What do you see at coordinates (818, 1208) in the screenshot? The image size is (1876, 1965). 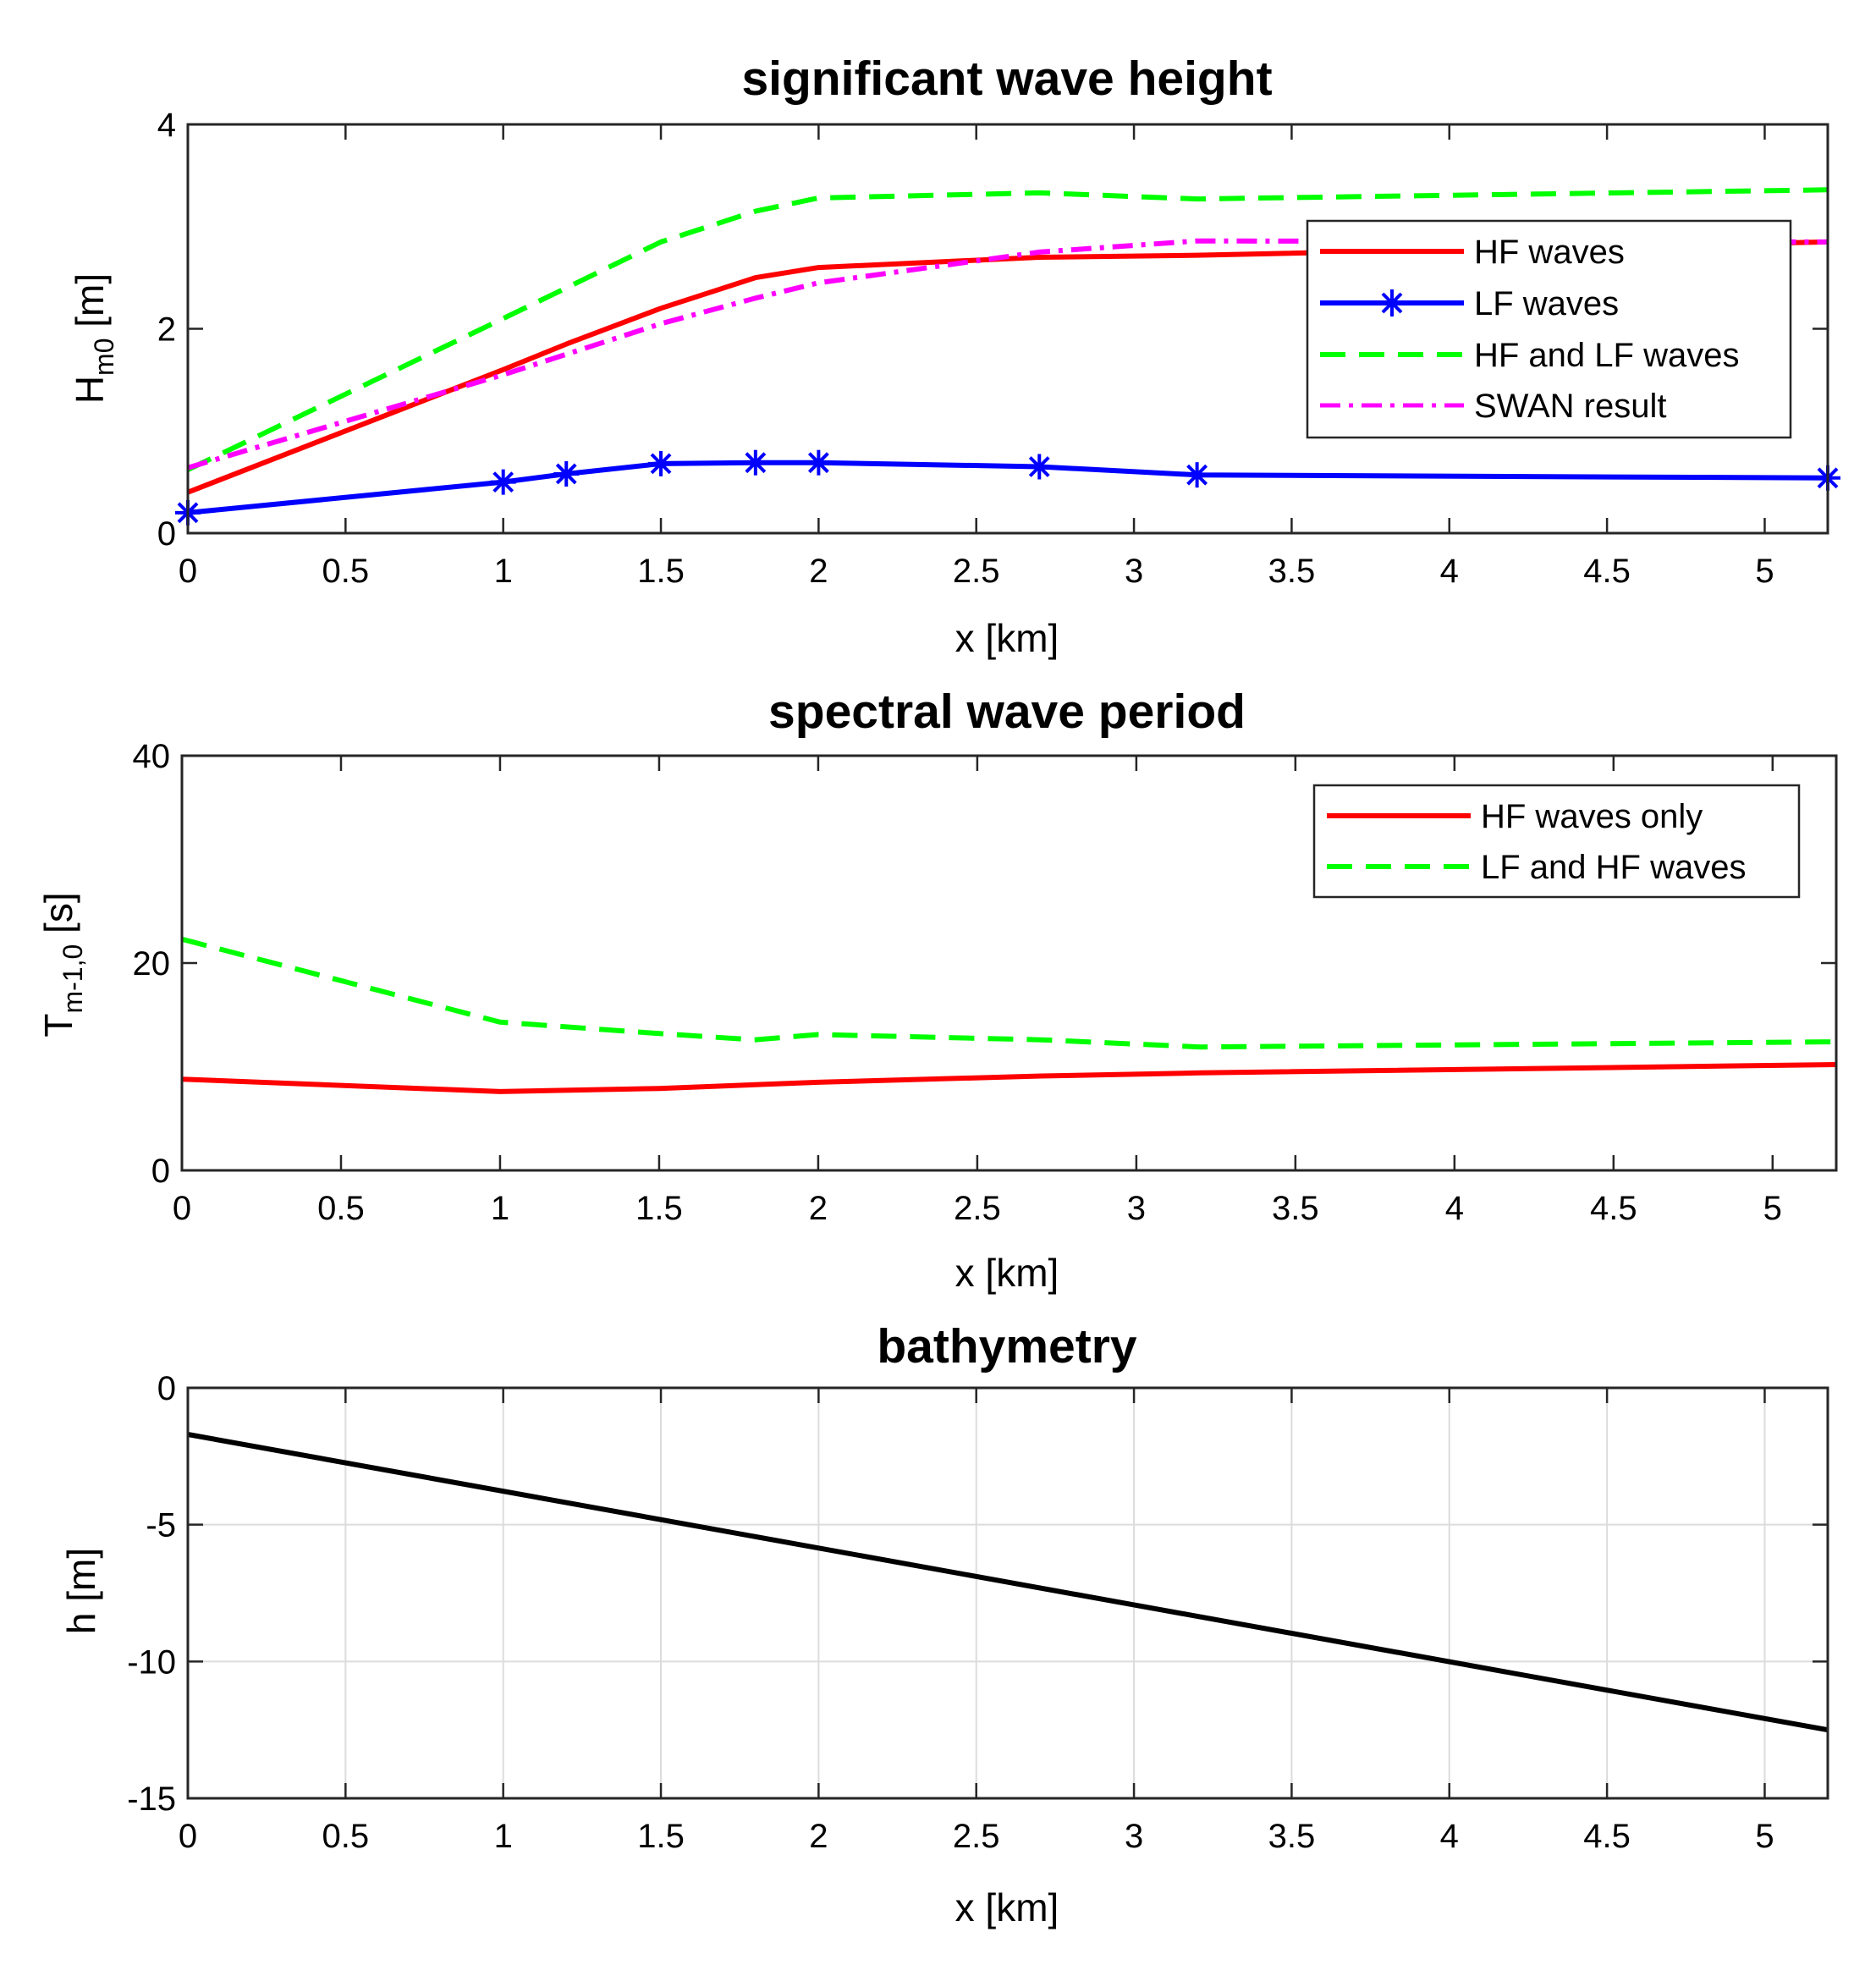 I see `spectral-wave-period-x-tick-label: 2` at bounding box center [818, 1208].